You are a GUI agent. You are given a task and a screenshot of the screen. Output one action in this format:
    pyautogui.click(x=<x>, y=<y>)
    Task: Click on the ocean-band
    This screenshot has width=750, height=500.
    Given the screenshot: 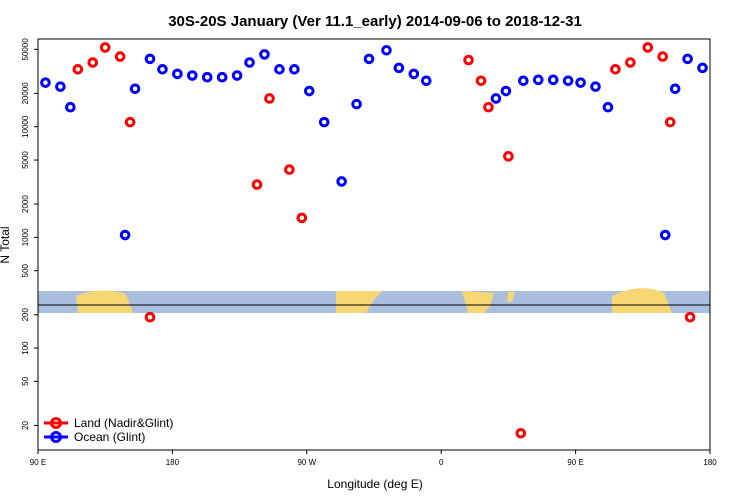 What is the action you would take?
    pyautogui.click(x=374, y=302)
    